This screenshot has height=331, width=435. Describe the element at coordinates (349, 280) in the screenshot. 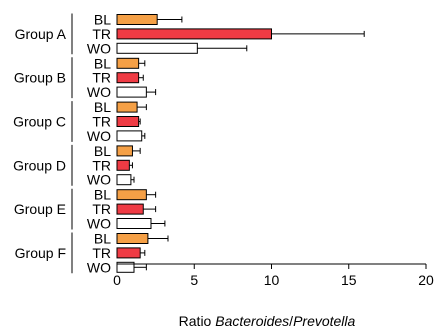

I see `x-tick-label: 15` at that location.